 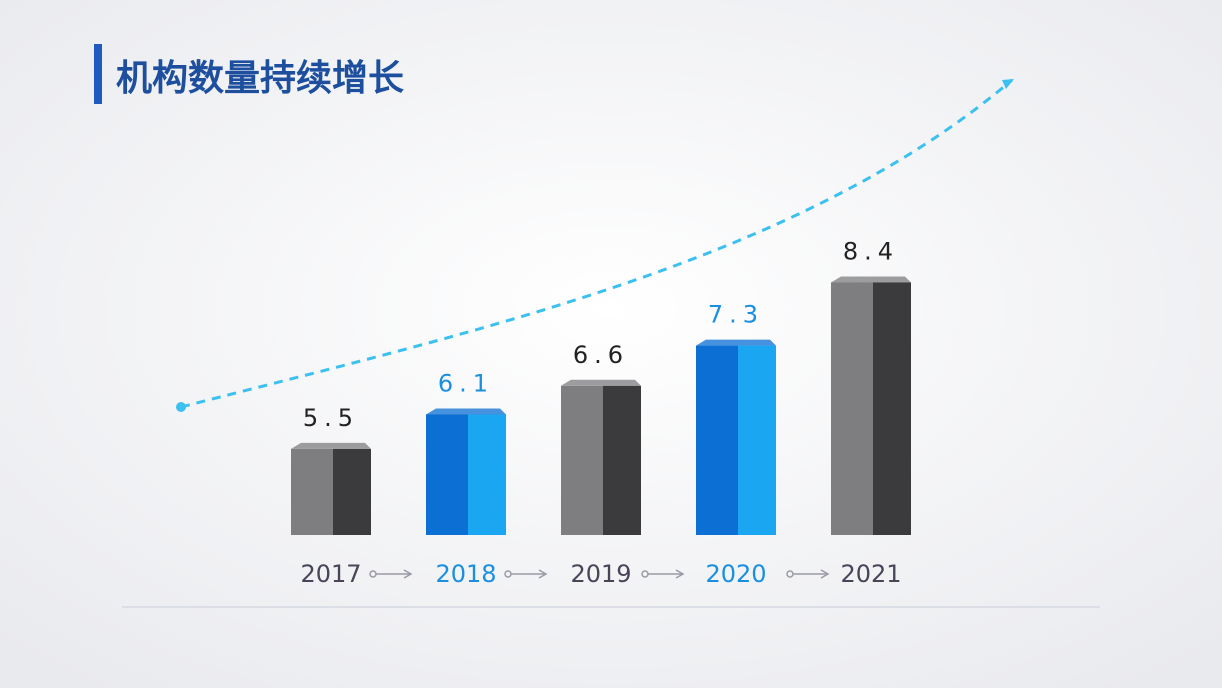 I want to click on year-arrows, so click(x=599, y=574).